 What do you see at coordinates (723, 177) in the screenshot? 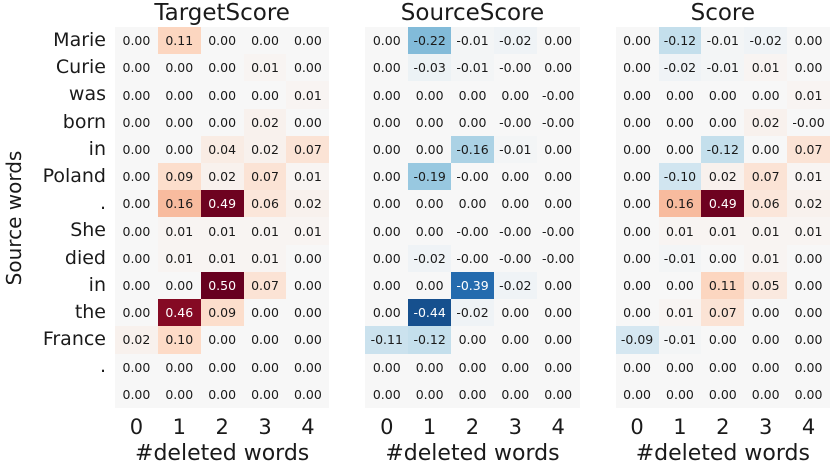
I see `heatmap-cell: 0.02` at bounding box center [723, 177].